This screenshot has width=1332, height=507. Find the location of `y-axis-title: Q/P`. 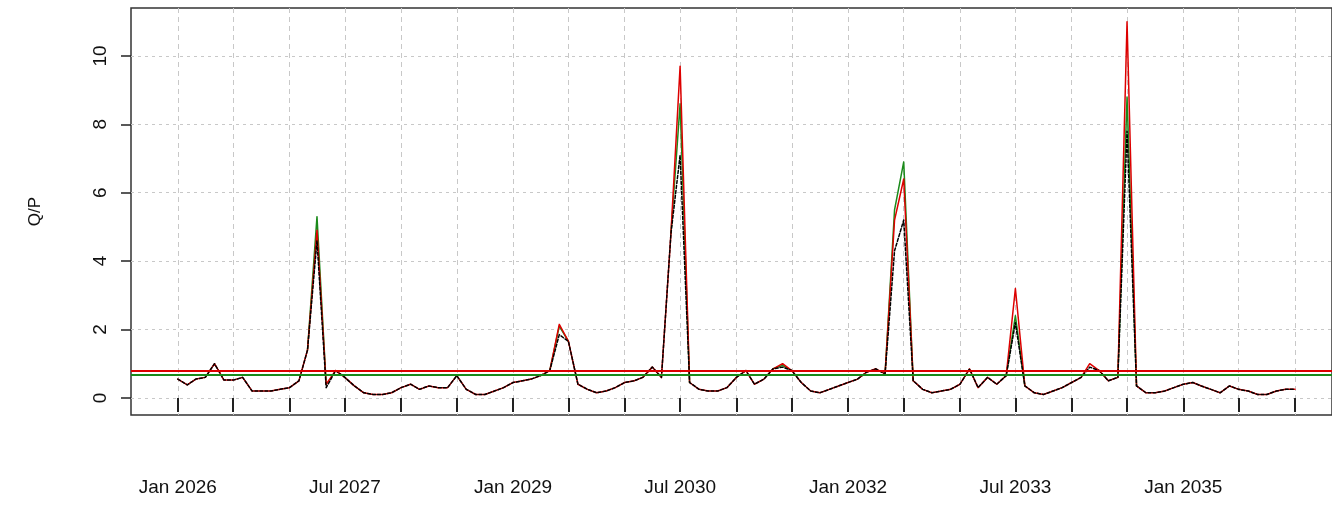

y-axis-title: Q/P is located at coordinates (34, 211).